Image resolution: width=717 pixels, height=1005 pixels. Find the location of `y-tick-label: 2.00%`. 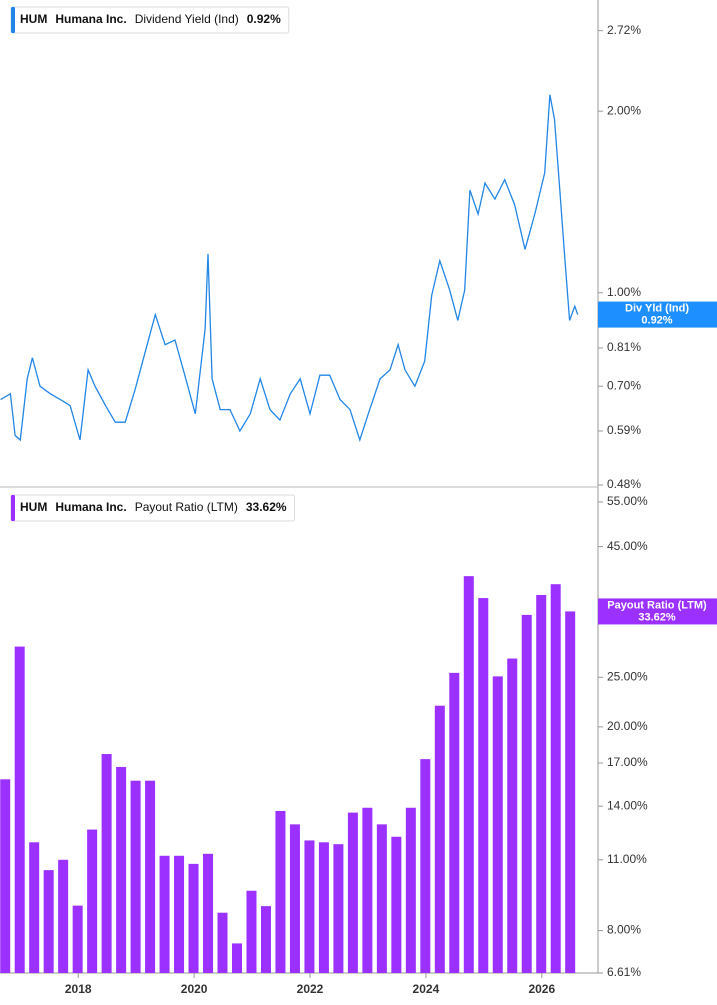

y-tick-label: 2.00% is located at coordinates (624, 110).